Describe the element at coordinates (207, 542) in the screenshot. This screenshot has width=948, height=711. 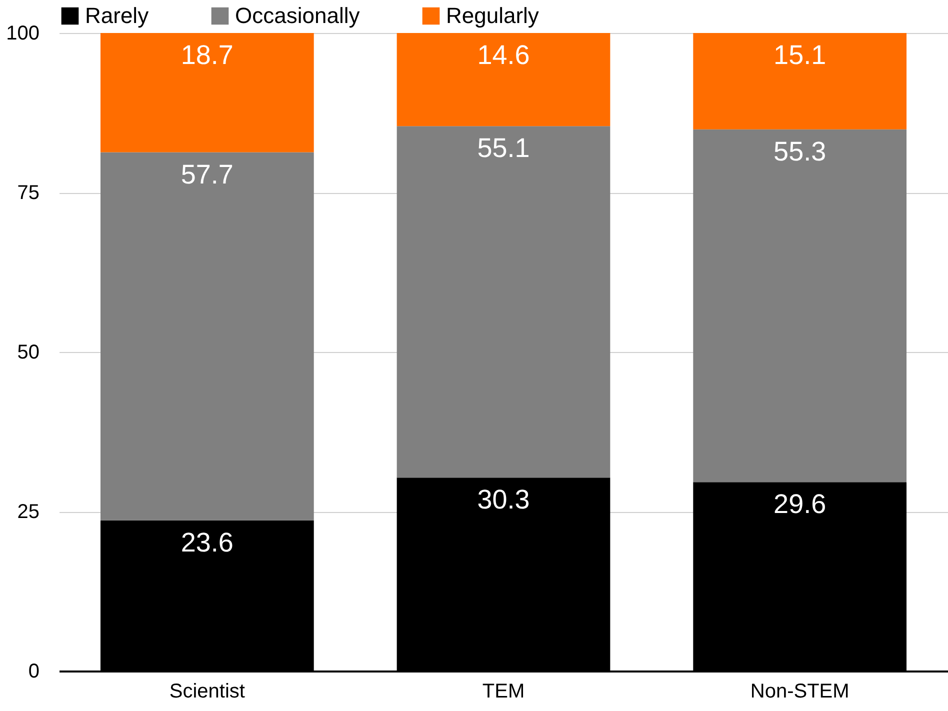
I see `data-label: 23.6` at that location.